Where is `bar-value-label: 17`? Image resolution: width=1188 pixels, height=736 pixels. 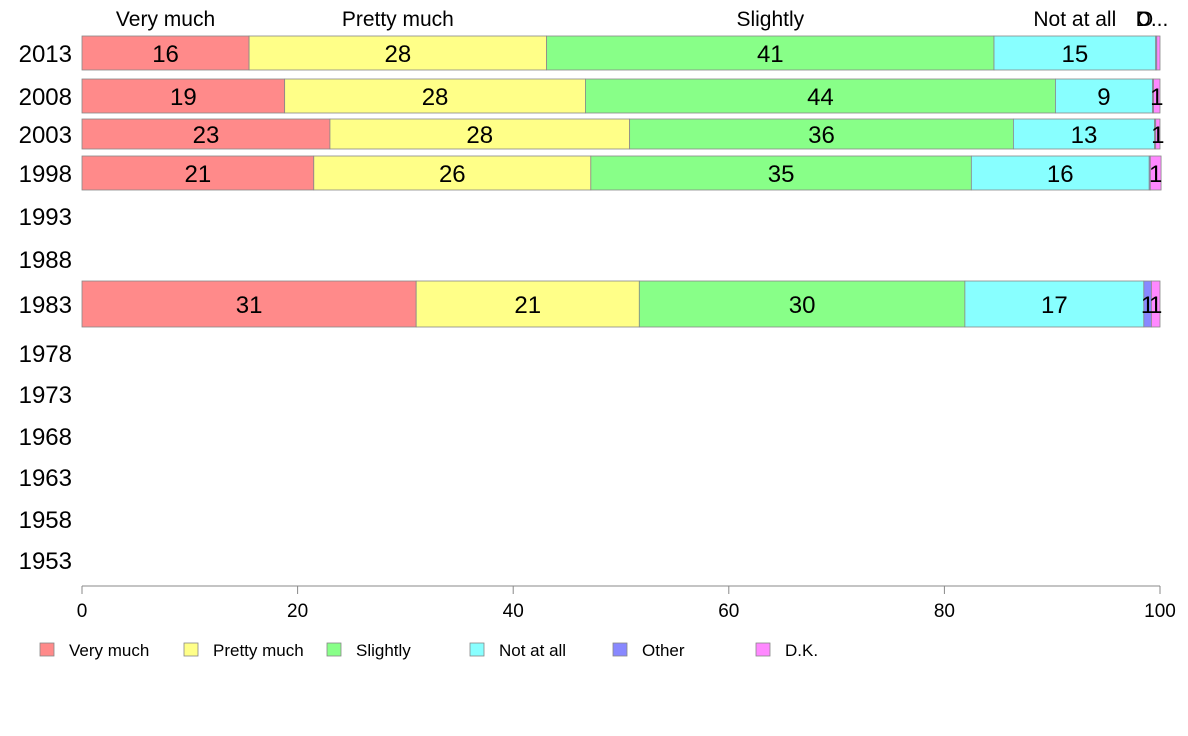
bar-value-label: 17 is located at coordinates (1054, 305).